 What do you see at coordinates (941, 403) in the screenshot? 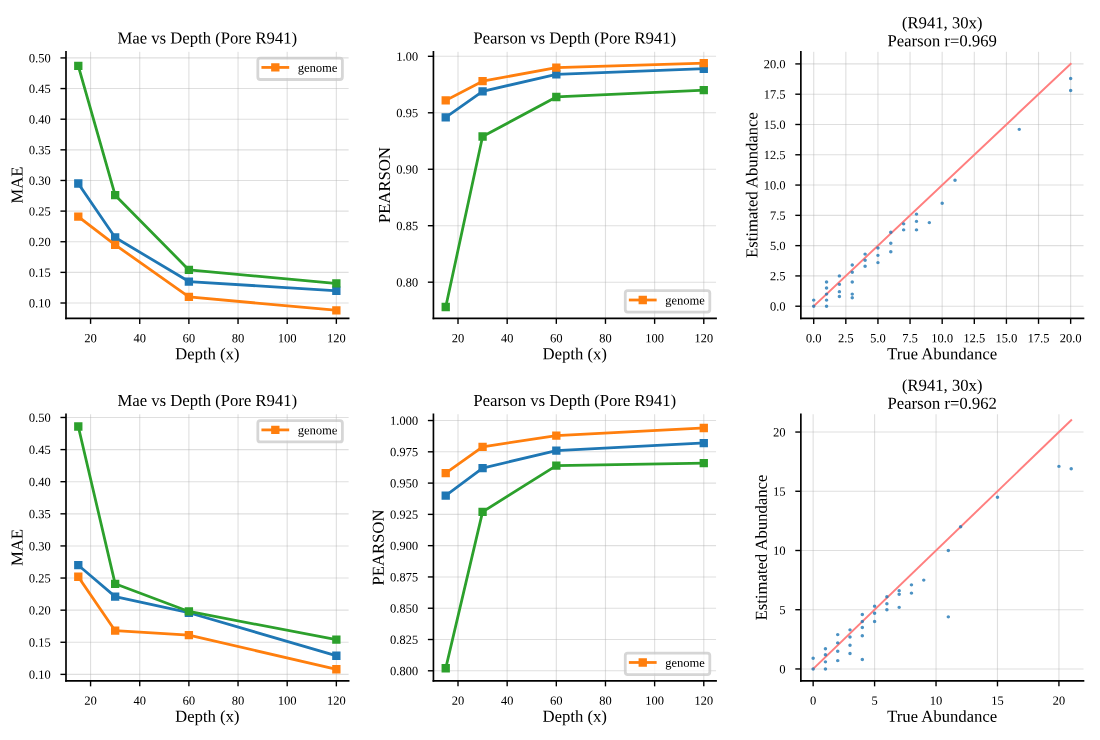
I see `chart-subtitle: Pearson r=0.962` at bounding box center [941, 403].